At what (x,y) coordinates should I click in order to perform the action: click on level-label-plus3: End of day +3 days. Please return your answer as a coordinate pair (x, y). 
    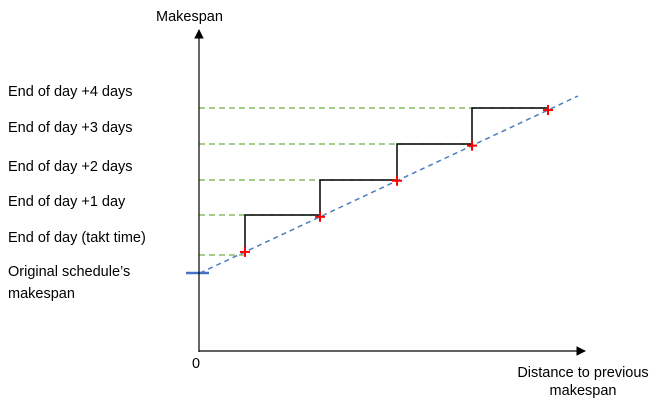
    Looking at the image, I should click on (70, 128).